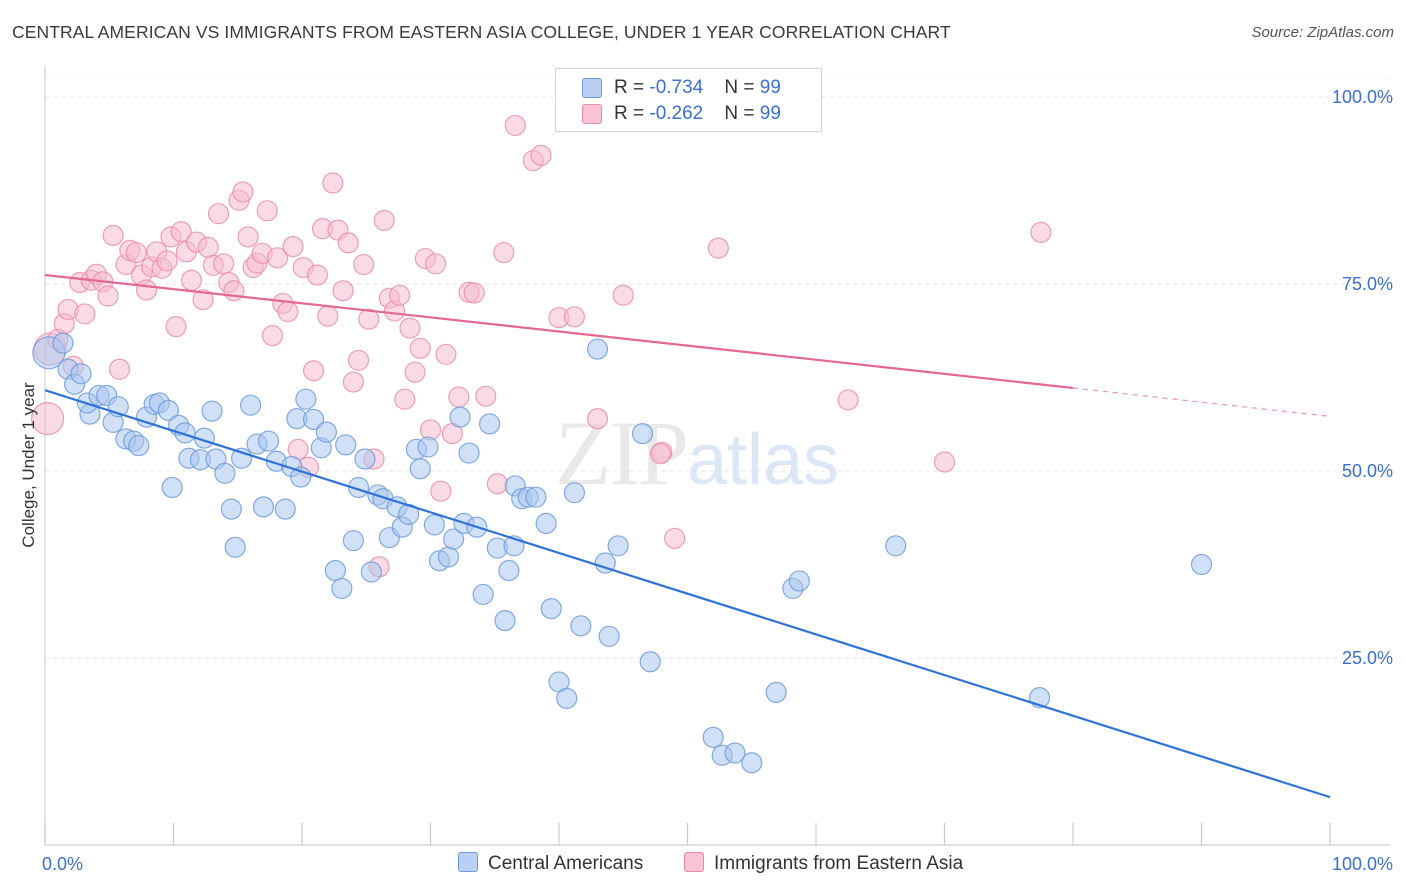  What do you see at coordinates (697, 114) in the screenshot?
I see `legend-text: R = -0.262 N = 99` at bounding box center [697, 114].